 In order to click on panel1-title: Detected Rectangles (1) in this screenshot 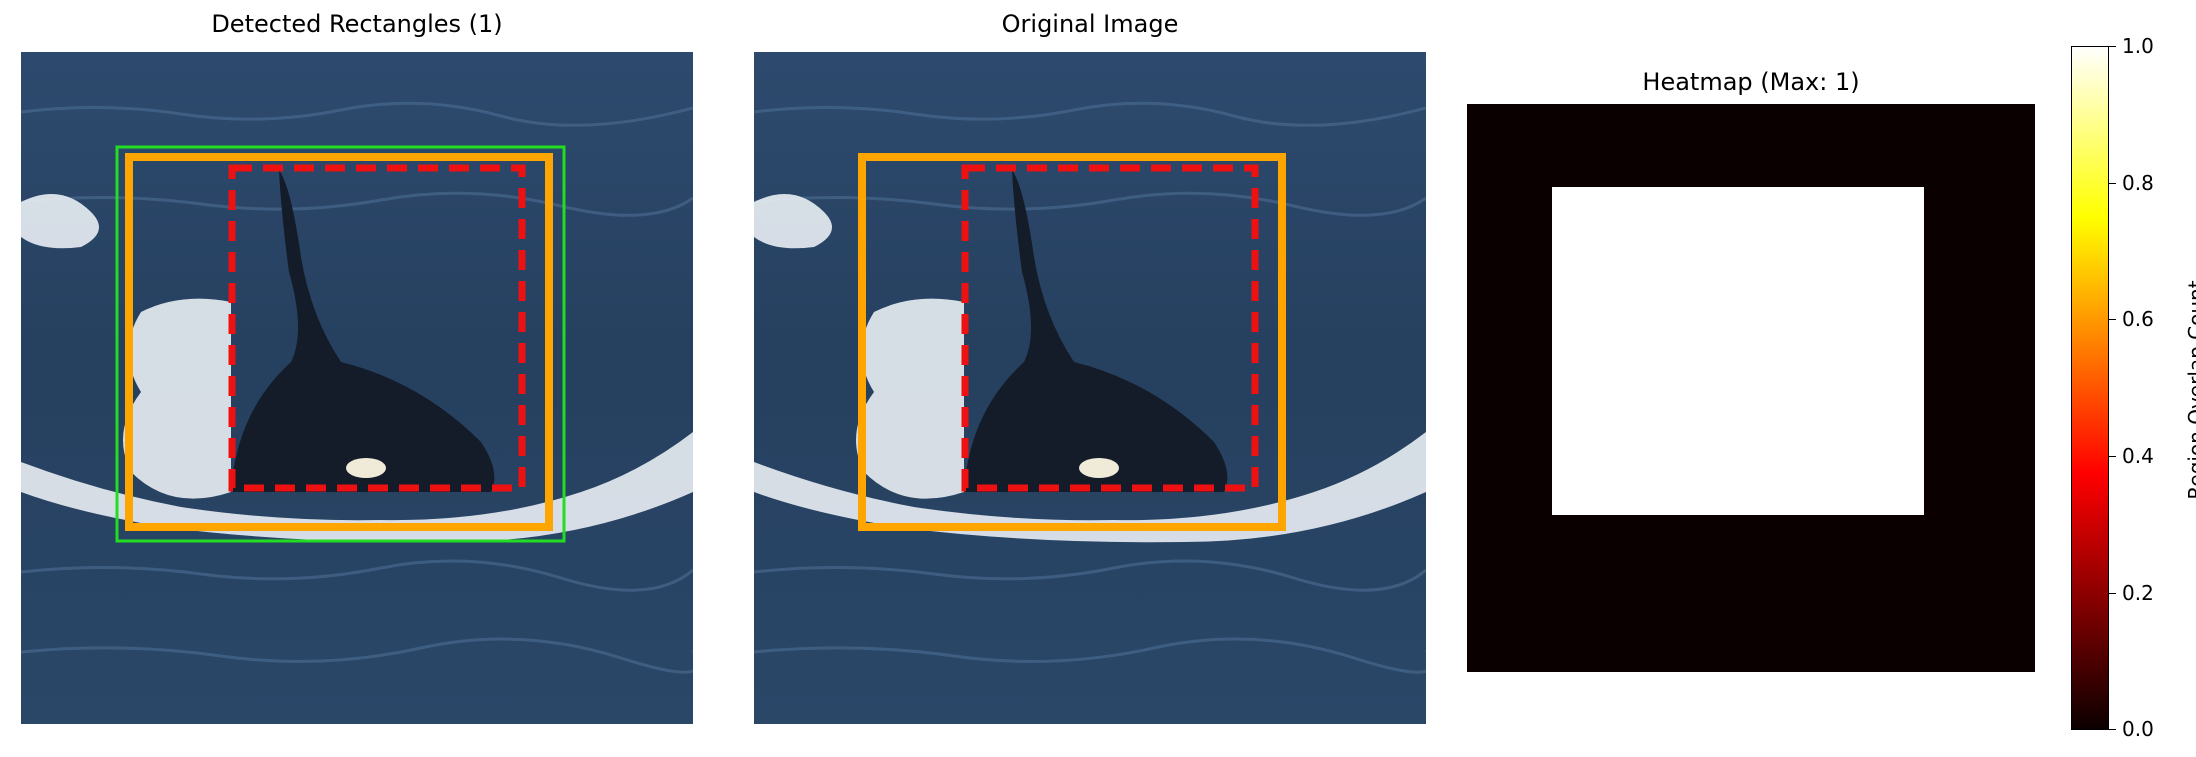, I will do `click(357, 24)`.